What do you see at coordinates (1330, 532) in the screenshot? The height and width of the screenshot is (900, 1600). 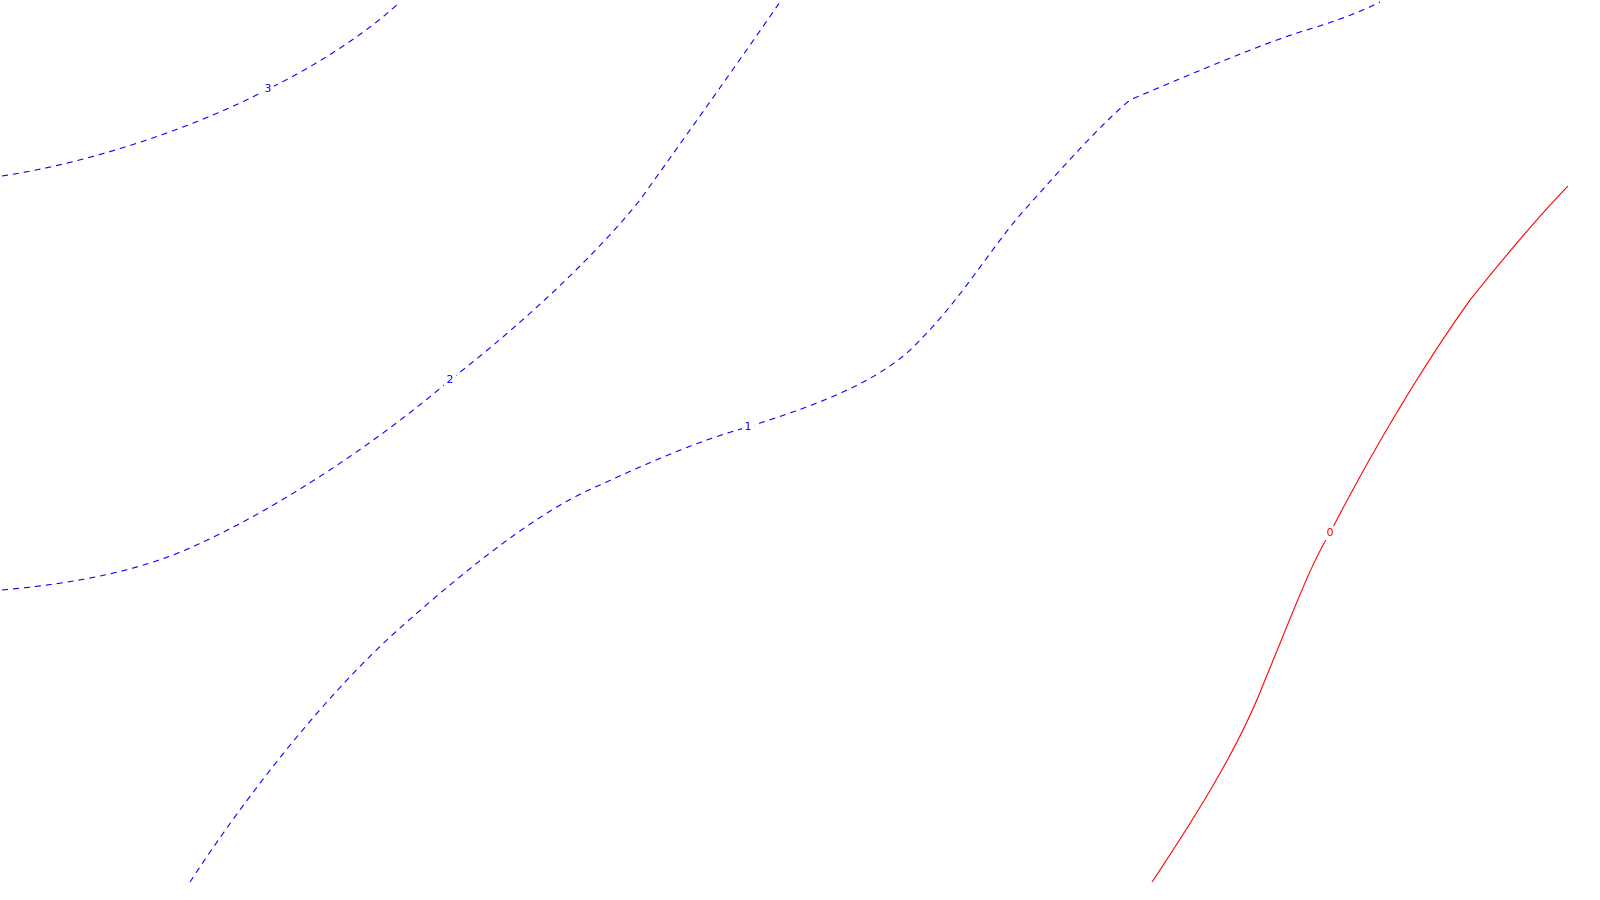 I see `contour-label-0: 0` at bounding box center [1330, 532].